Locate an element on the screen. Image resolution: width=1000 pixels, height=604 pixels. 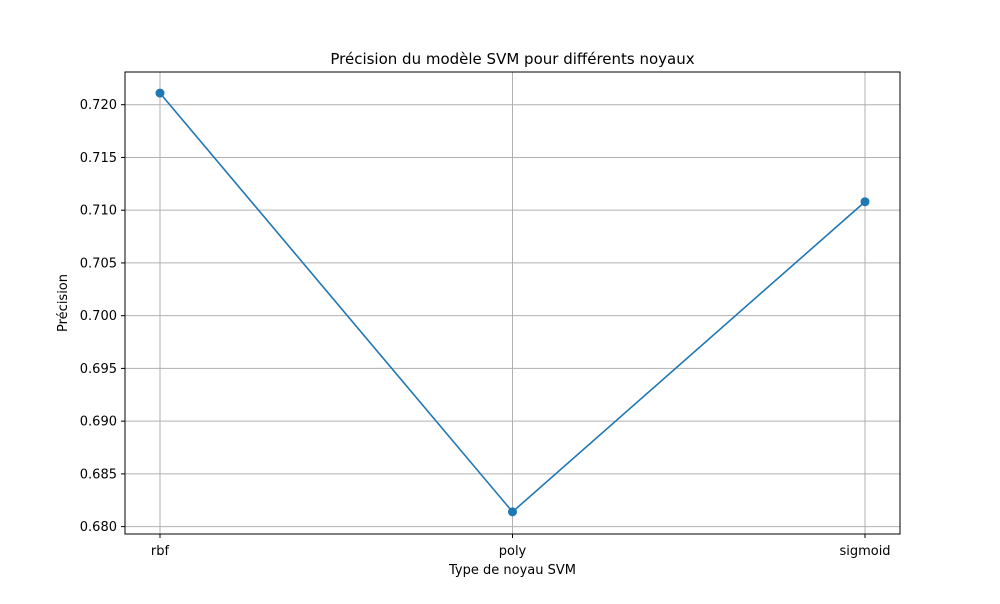
y-tick-label: 0.705 is located at coordinates (98, 263).